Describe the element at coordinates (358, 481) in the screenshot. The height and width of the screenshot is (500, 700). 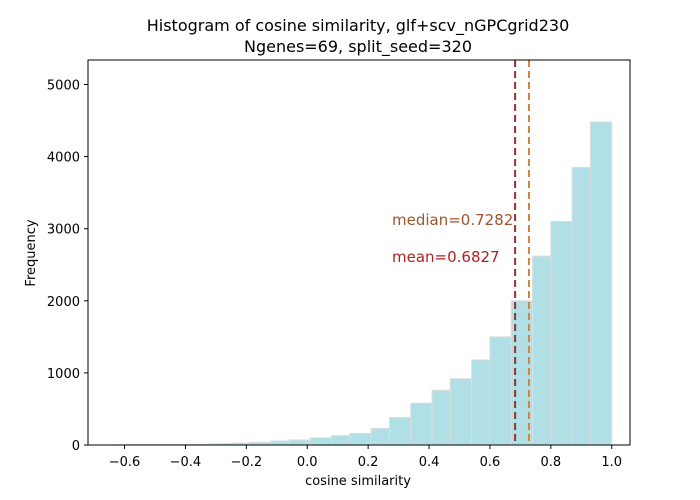
I see `x-axis-label: cosine similarity` at that location.